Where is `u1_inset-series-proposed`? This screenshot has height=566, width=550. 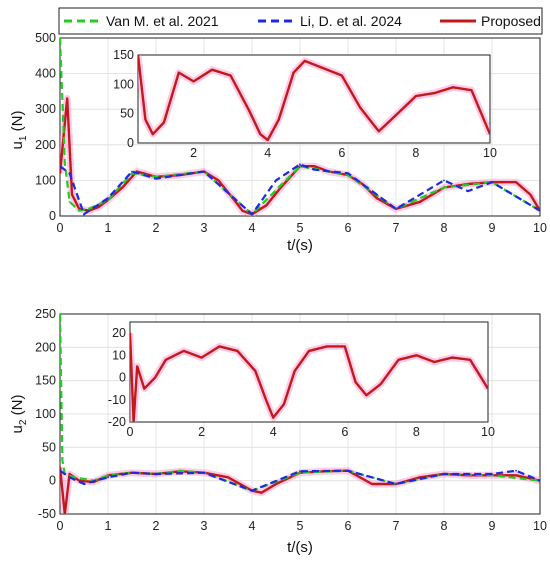 u1_inset-series-proposed is located at coordinates (314, 98).